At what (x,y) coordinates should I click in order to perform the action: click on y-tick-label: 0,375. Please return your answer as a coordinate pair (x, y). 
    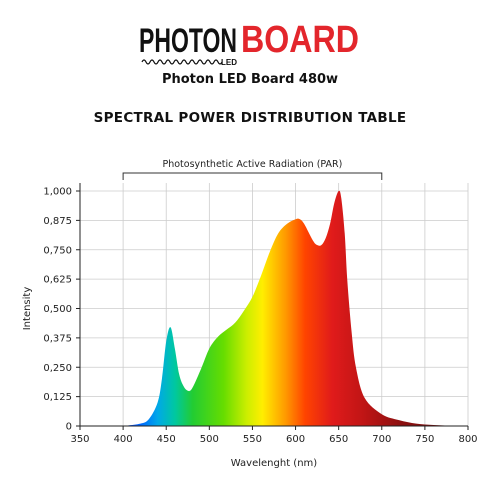
    Looking at the image, I should click on (57, 338).